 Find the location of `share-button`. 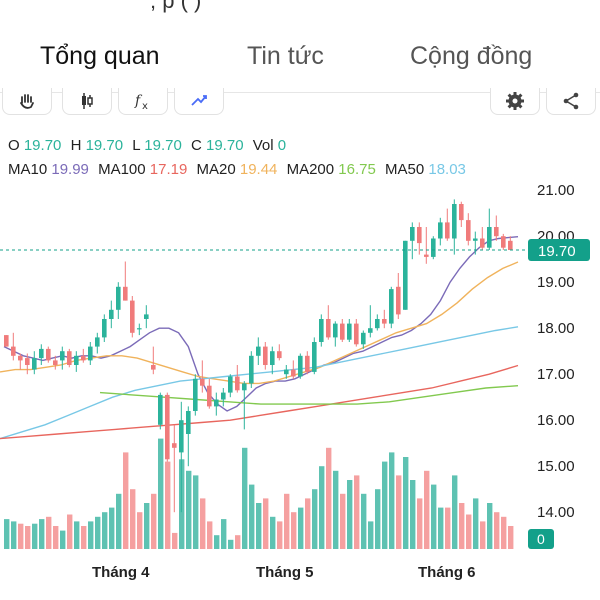

share-button is located at coordinates (571, 101).